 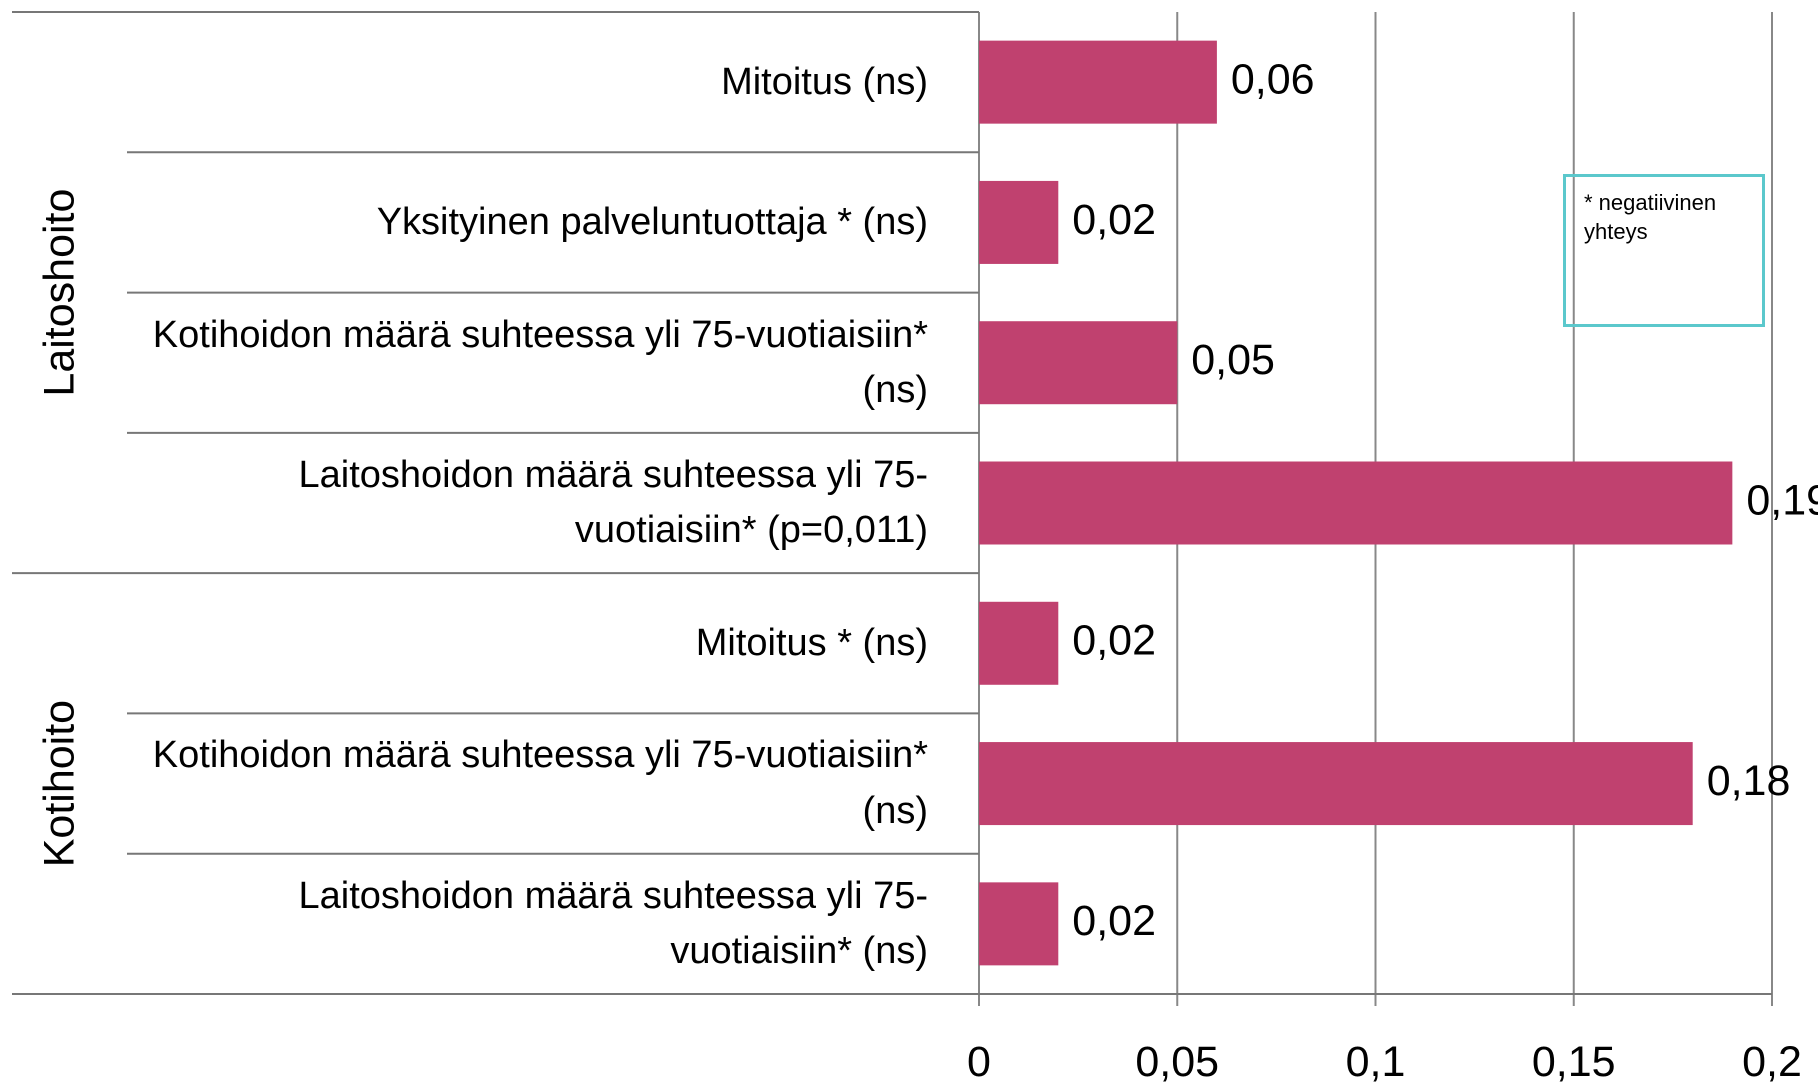 What do you see at coordinates (811, 642) in the screenshot?
I see `category-label: Mitoitus * (ns)` at bounding box center [811, 642].